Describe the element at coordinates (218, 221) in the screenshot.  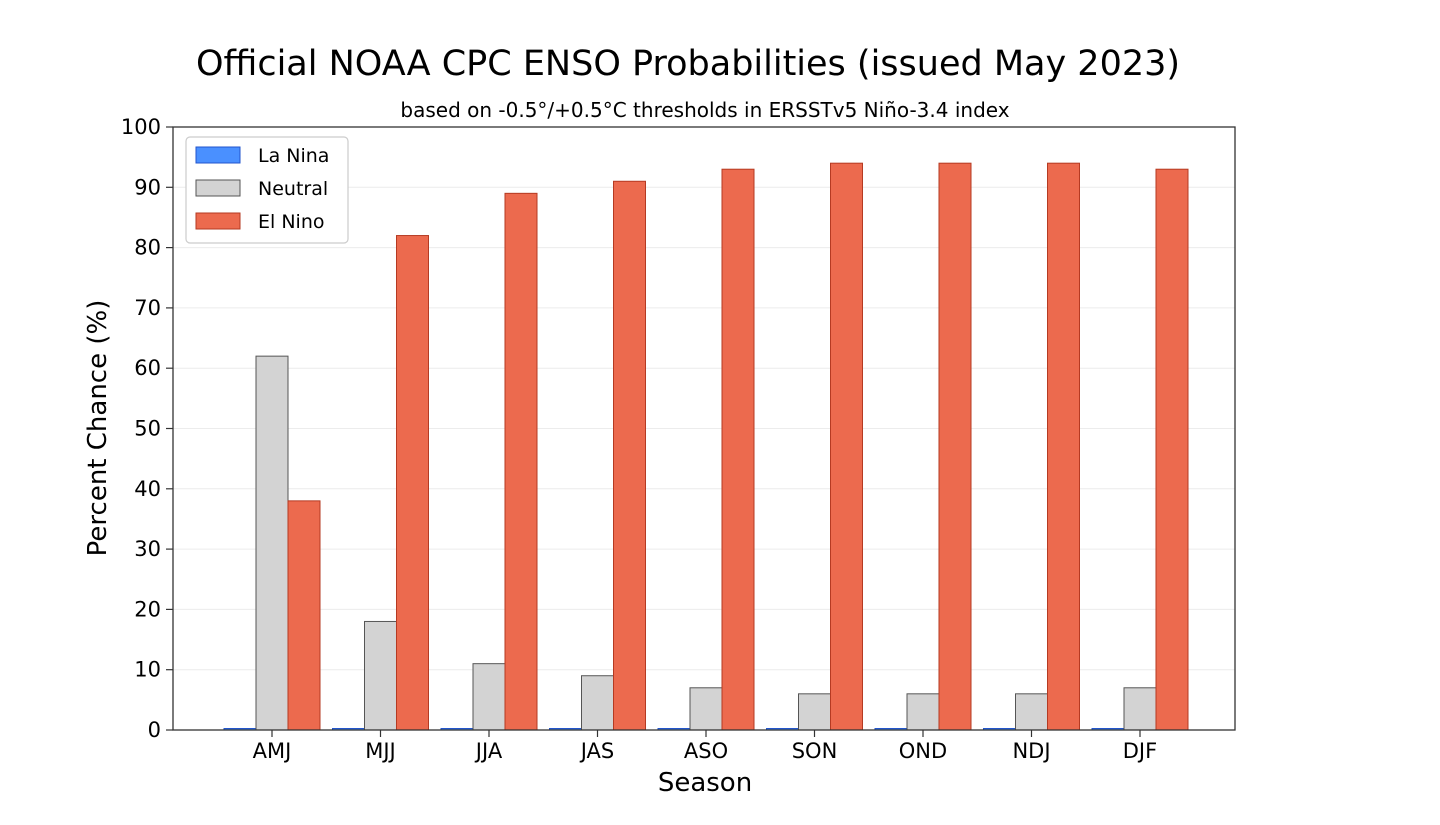
I see `legend-swatch-el-nino` at that location.